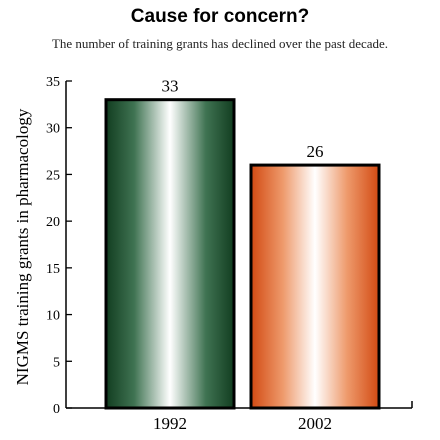  What do you see at coordinates (170, 86) in the screenshot?
I see `data-label-1992: 33` at bounding box center [170, 86].